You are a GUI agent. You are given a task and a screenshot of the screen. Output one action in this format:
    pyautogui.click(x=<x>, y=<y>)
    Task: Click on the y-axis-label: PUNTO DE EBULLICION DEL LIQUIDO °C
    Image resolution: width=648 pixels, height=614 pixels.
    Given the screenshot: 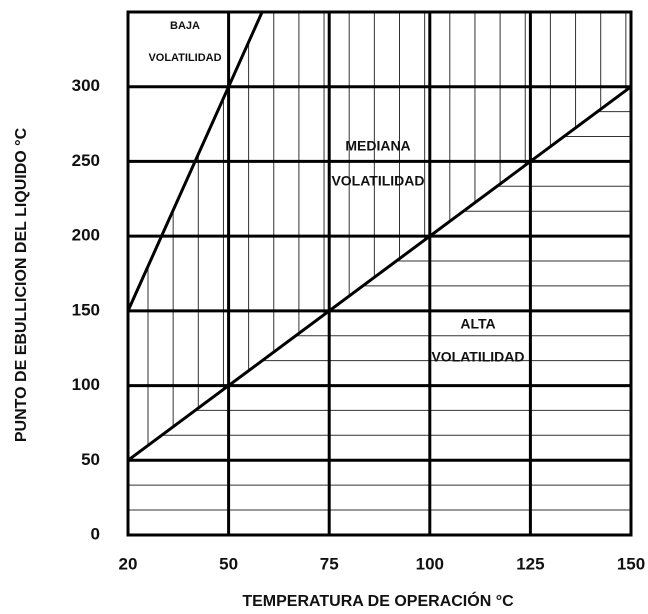 What is the action you would take?
    pyautogui.click(x=21, y=284)
    